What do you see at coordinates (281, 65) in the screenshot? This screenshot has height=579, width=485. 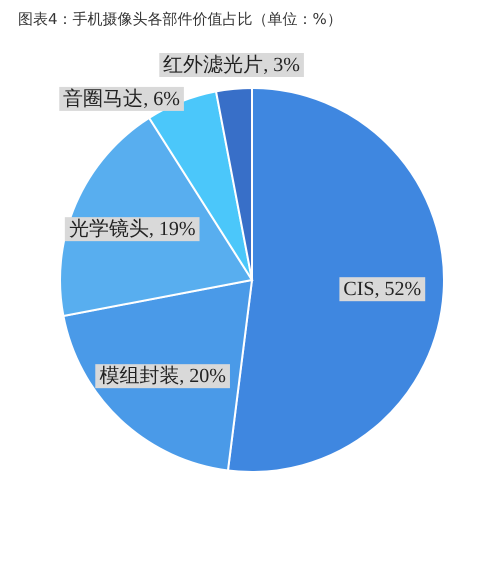 I see `data-label: , 3%` at bounding box center [281, 65].